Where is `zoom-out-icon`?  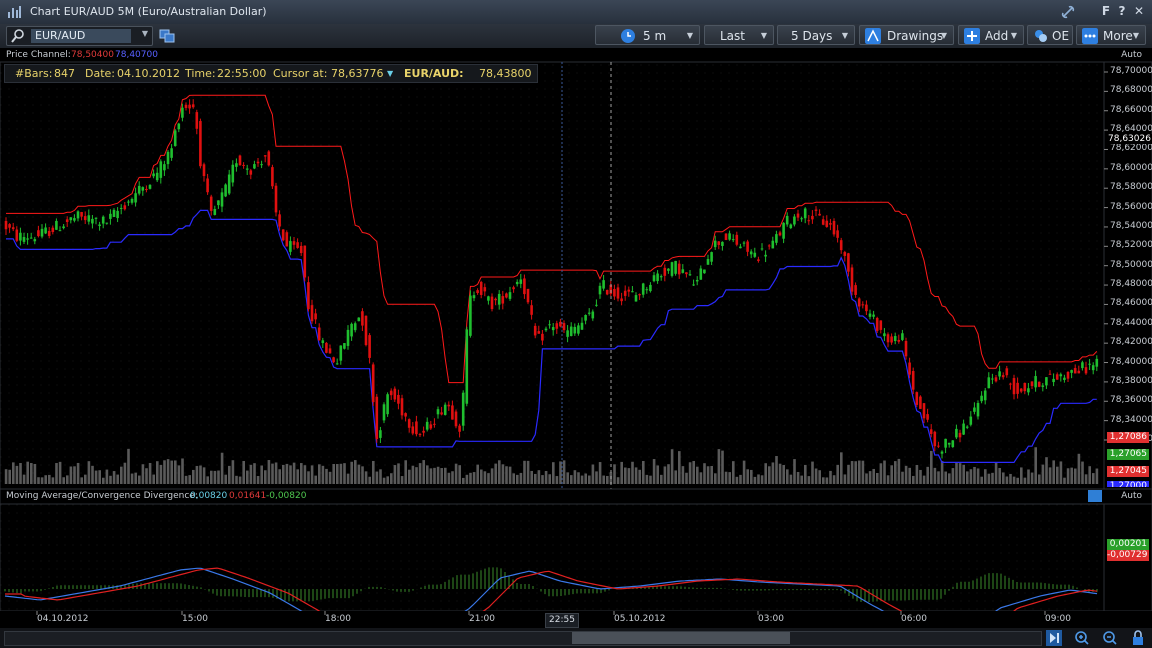
zoom-out-icon is located at coordinates (1110, 638).